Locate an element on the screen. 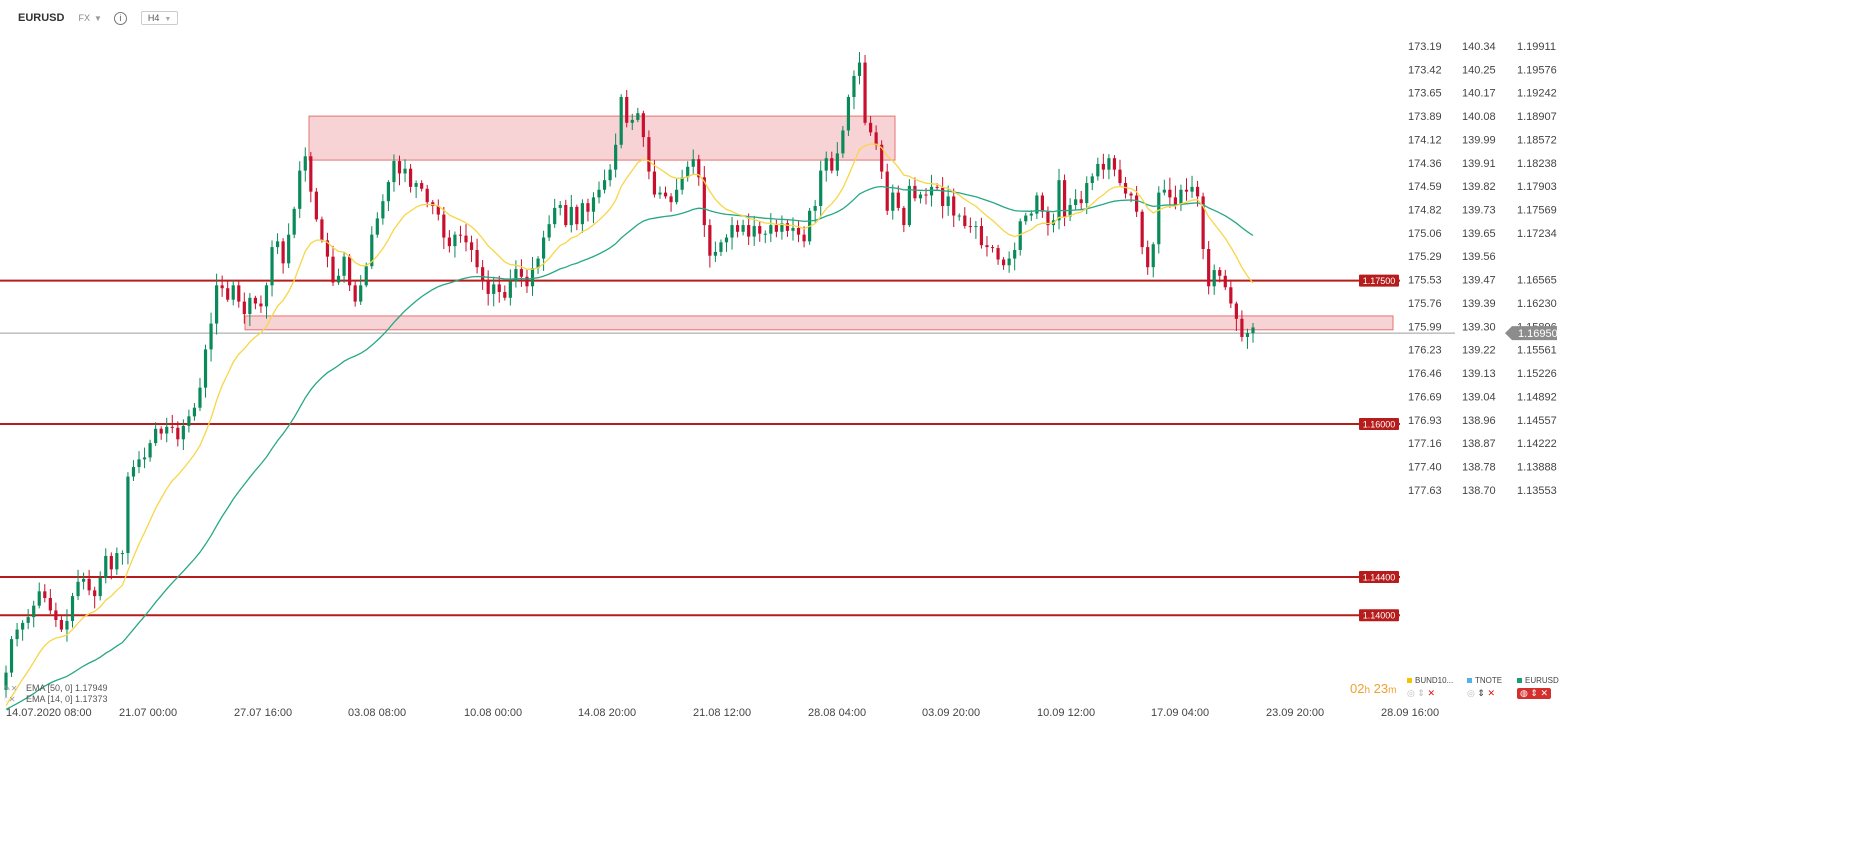  price-tick: 1.16565 is located at coordinates (1537, 281).